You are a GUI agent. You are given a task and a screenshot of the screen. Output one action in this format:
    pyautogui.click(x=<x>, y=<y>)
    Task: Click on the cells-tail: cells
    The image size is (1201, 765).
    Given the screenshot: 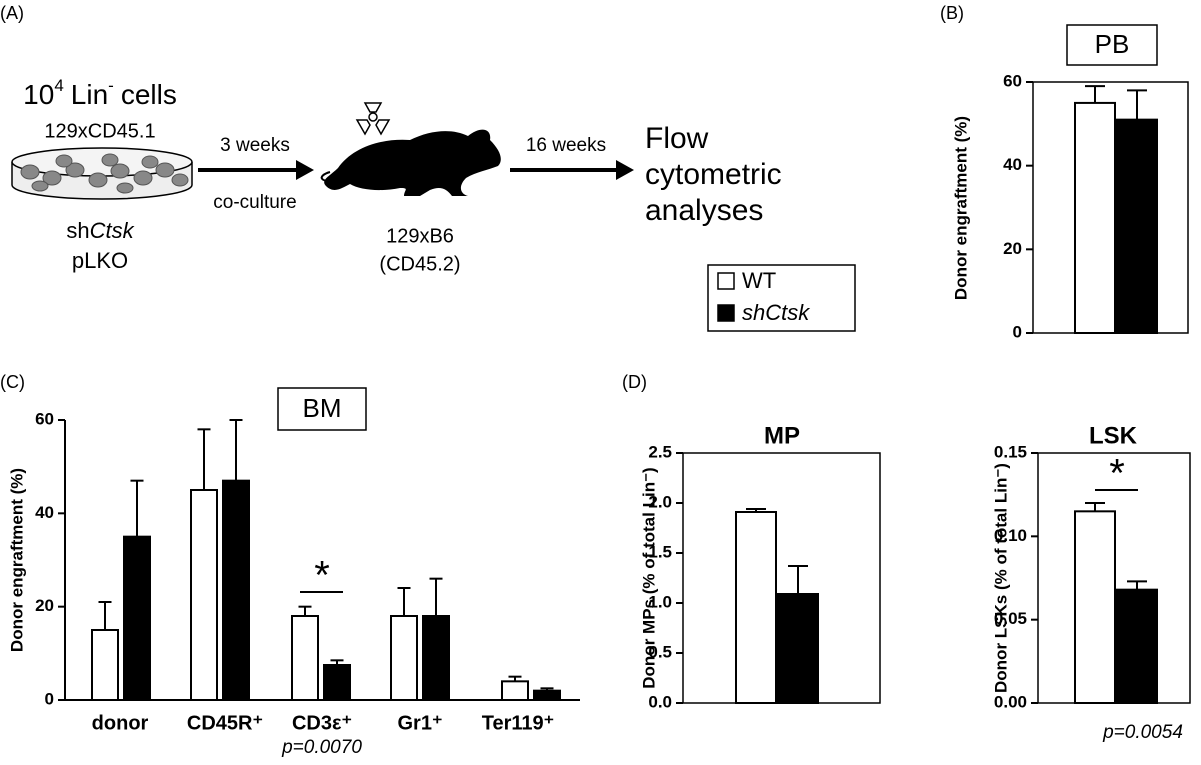 What is the action you would take?
    pyautogui.click(x=149, y=94)
    